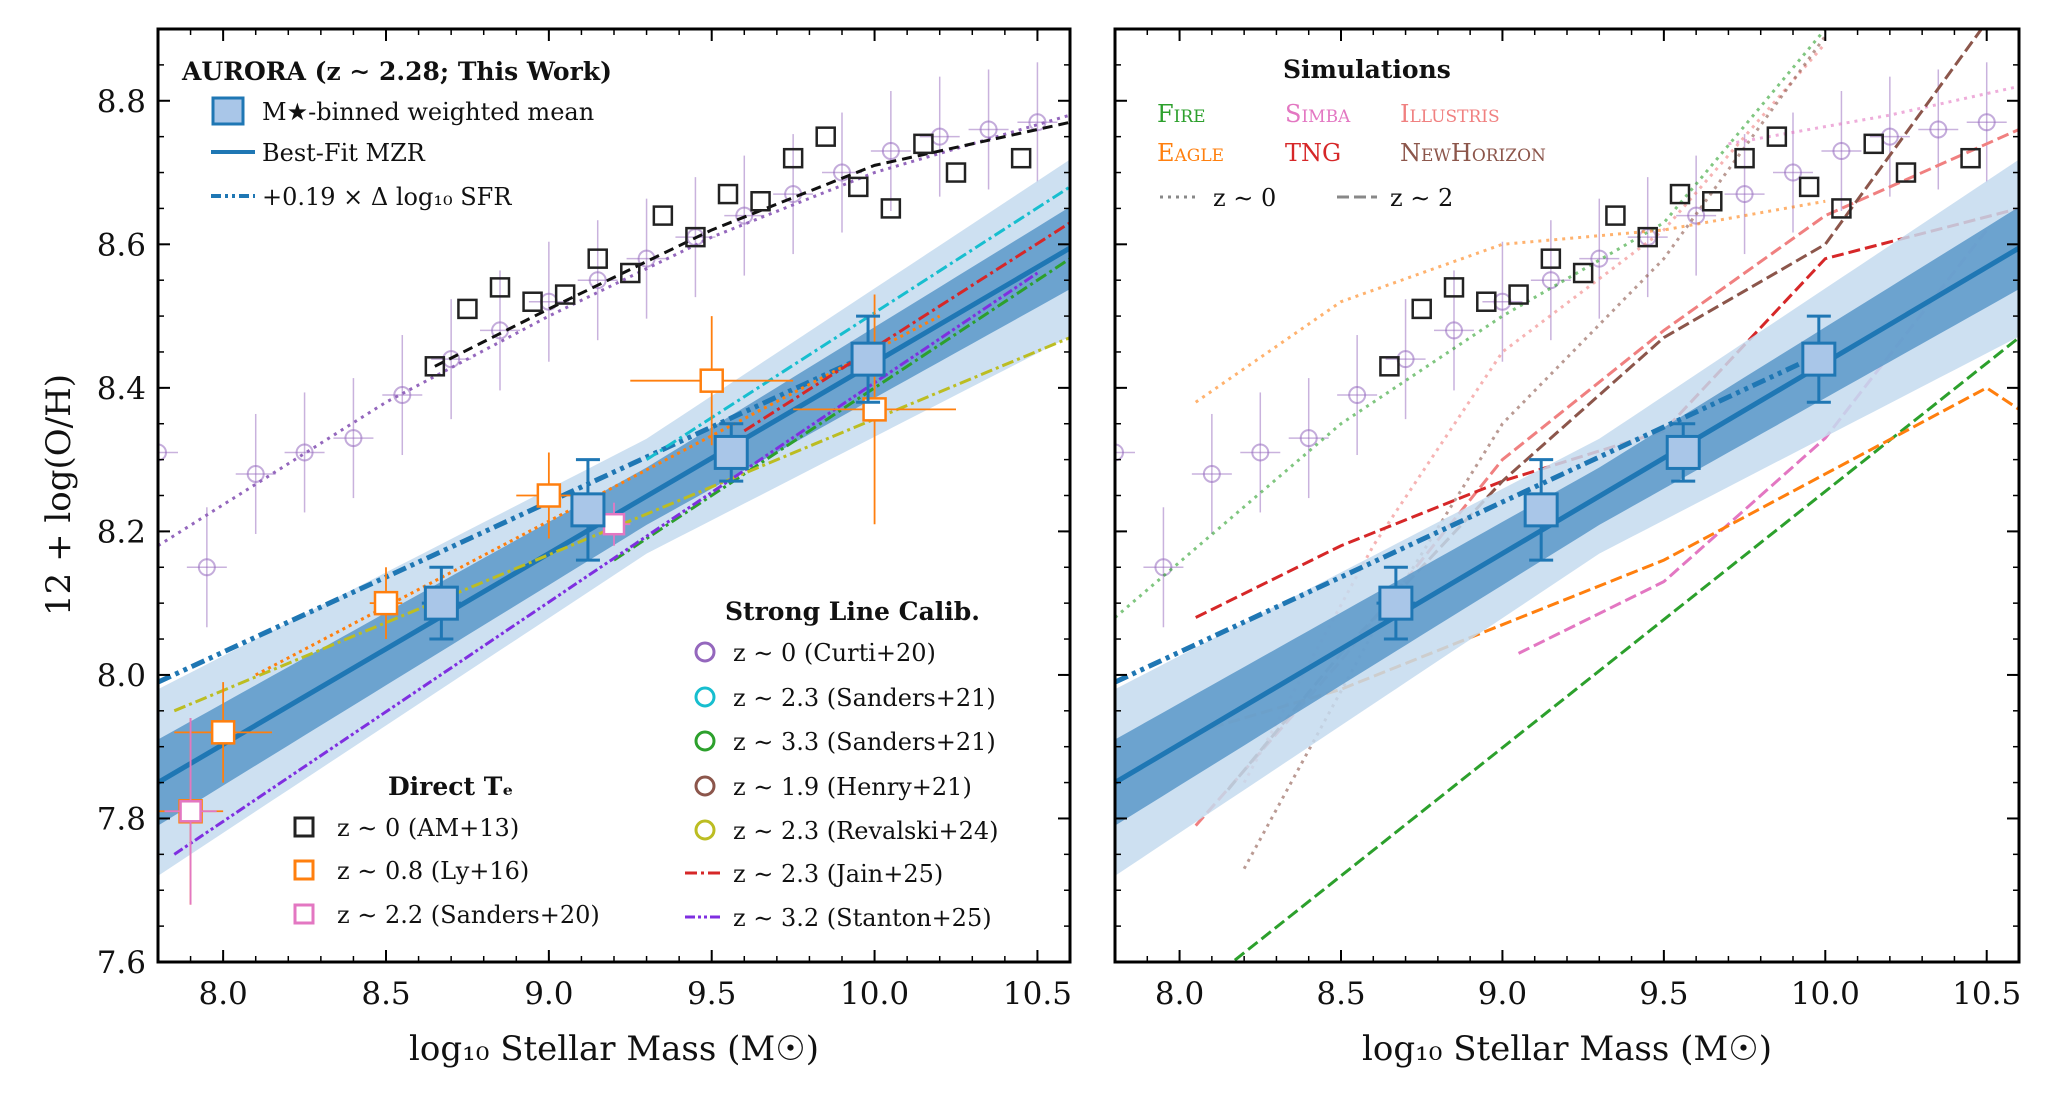 This screenshot has height=1093, width=2050. I want to click on aurora-legend-entry-0: M★-binned weighted mean, so click(428, 112).